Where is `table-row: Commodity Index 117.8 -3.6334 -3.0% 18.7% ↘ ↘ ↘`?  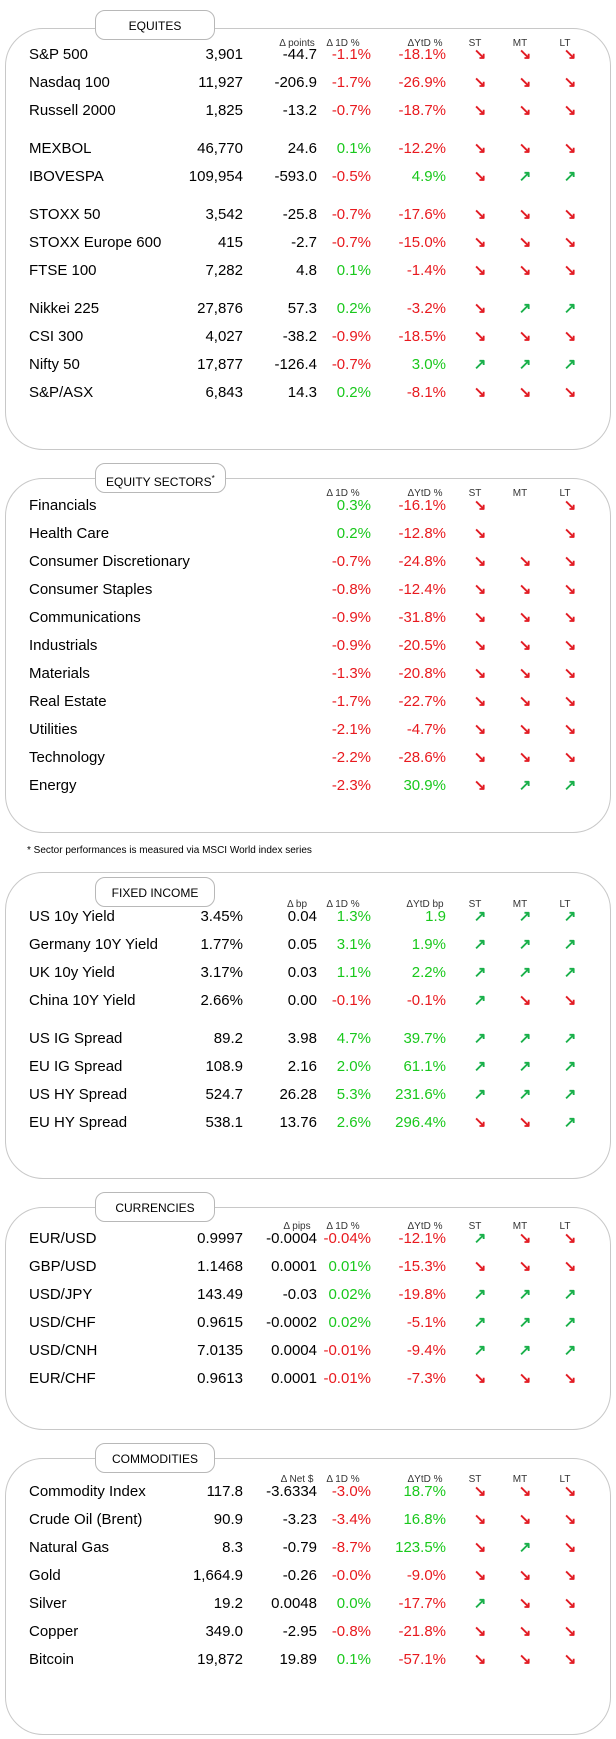
table-row: Commodity Index 117.8 -3.6334 -3.0% 18.7% ↘ ↘ ↘ is located at coordinates (308, 1492).